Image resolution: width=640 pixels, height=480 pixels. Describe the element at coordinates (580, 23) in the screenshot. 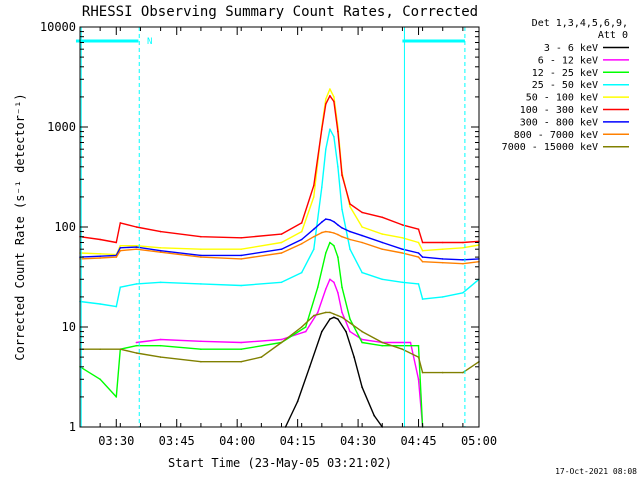

I see `detector-note-line-1: Det 1,3,4,5,6,9,` at that location.